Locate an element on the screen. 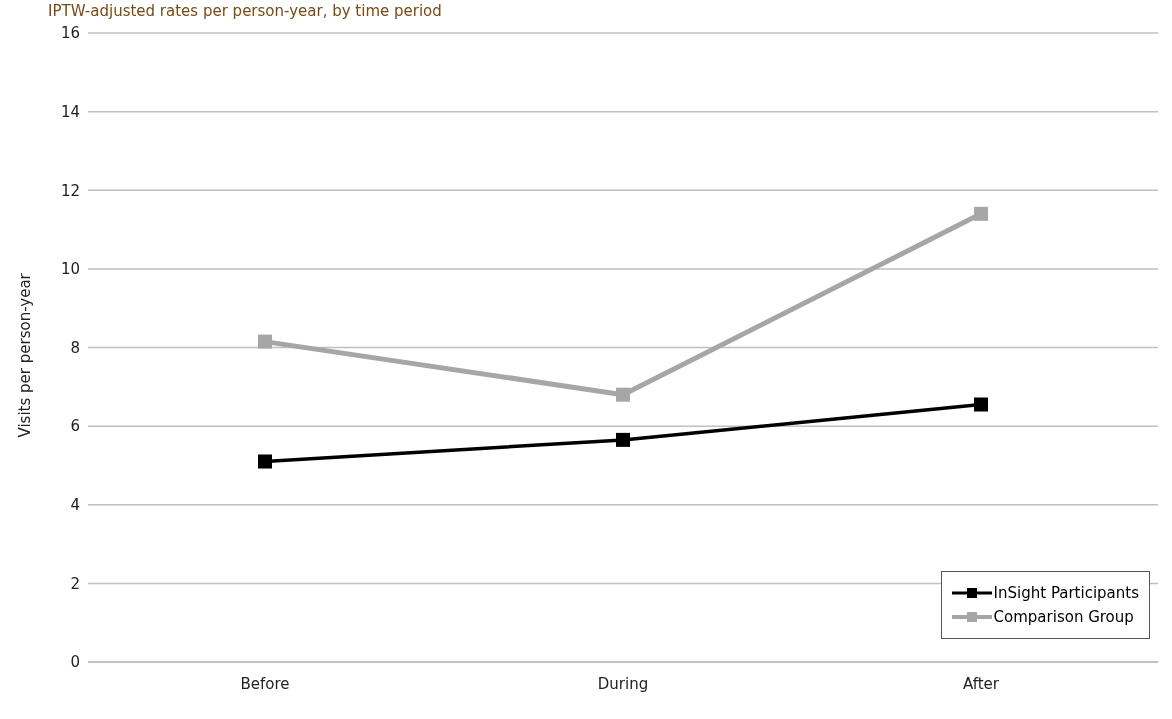 The width and height of the screenshot is (1172, 719). y-tick-label: 10 is located at coordinates (70, 269).